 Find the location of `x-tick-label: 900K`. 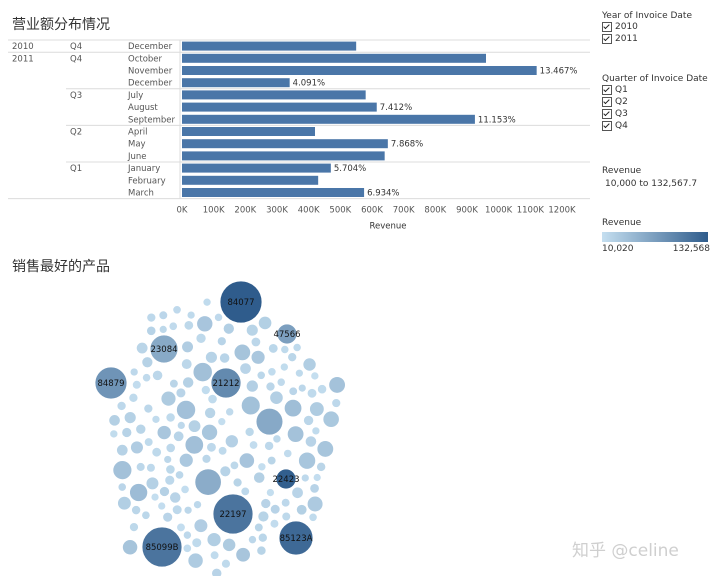

x-tick-label: 900K is located at coordinates (467, 211).